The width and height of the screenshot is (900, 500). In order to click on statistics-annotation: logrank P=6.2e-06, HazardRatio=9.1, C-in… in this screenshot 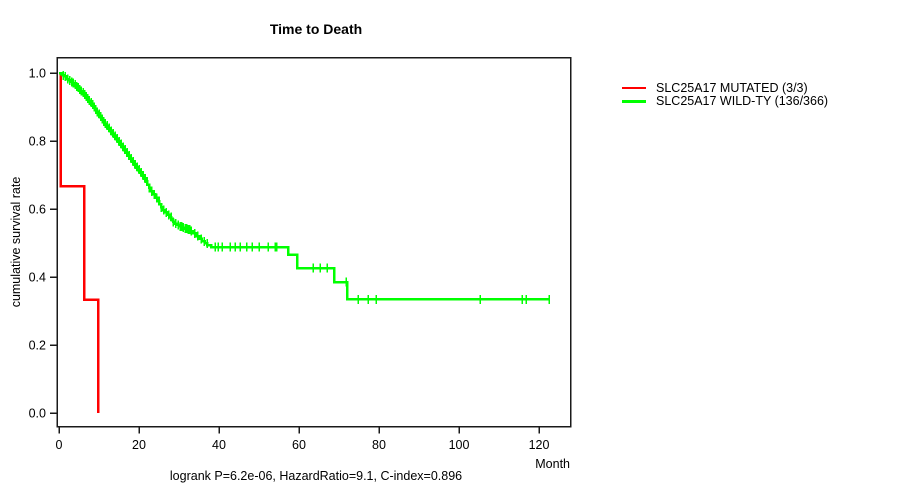, I will do `click(316, 476)`.